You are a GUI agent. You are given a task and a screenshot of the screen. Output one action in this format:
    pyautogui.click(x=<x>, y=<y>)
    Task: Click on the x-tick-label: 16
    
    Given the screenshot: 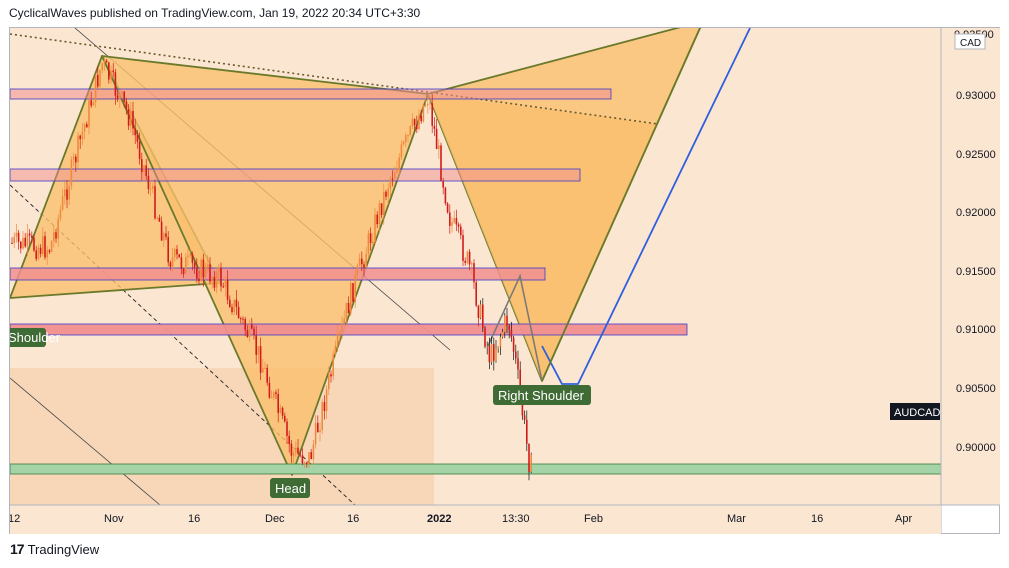 What is the action you would take?
    pyautogui.click(x=194, y=519)
    